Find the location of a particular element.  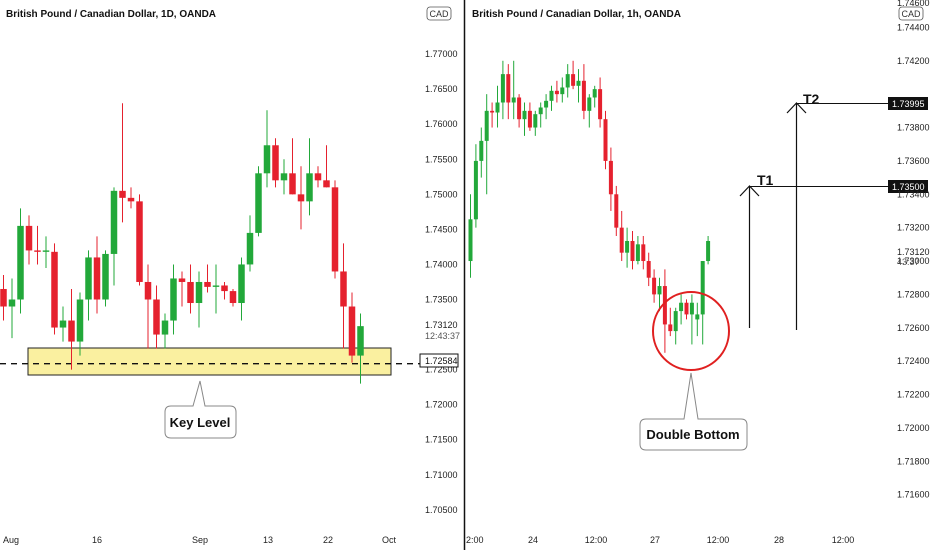

y-tick-label: 1.72200 is located at coordinates (913, 395).